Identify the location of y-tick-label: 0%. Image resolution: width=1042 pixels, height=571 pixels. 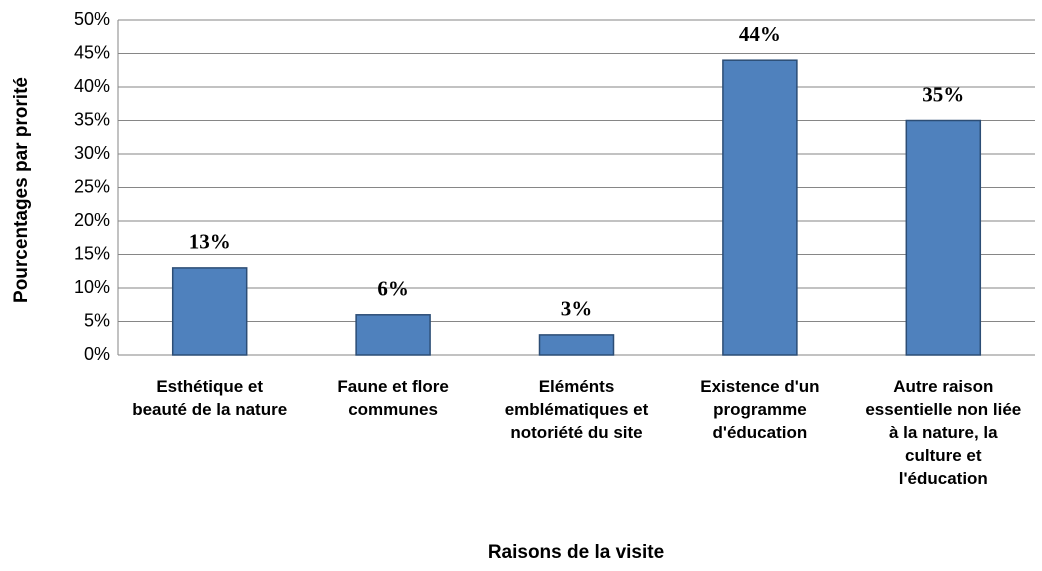
(97, 354).